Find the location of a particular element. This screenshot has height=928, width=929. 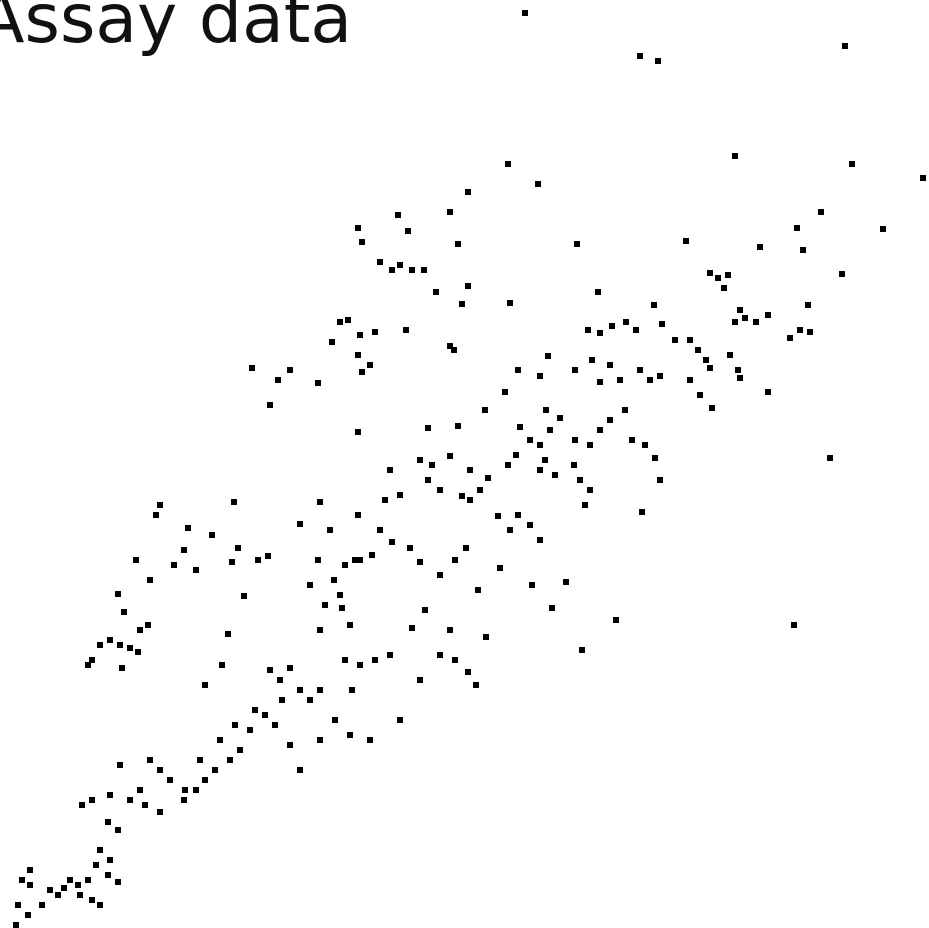

chart-title: Assay data is located at coordinates (176, 29).